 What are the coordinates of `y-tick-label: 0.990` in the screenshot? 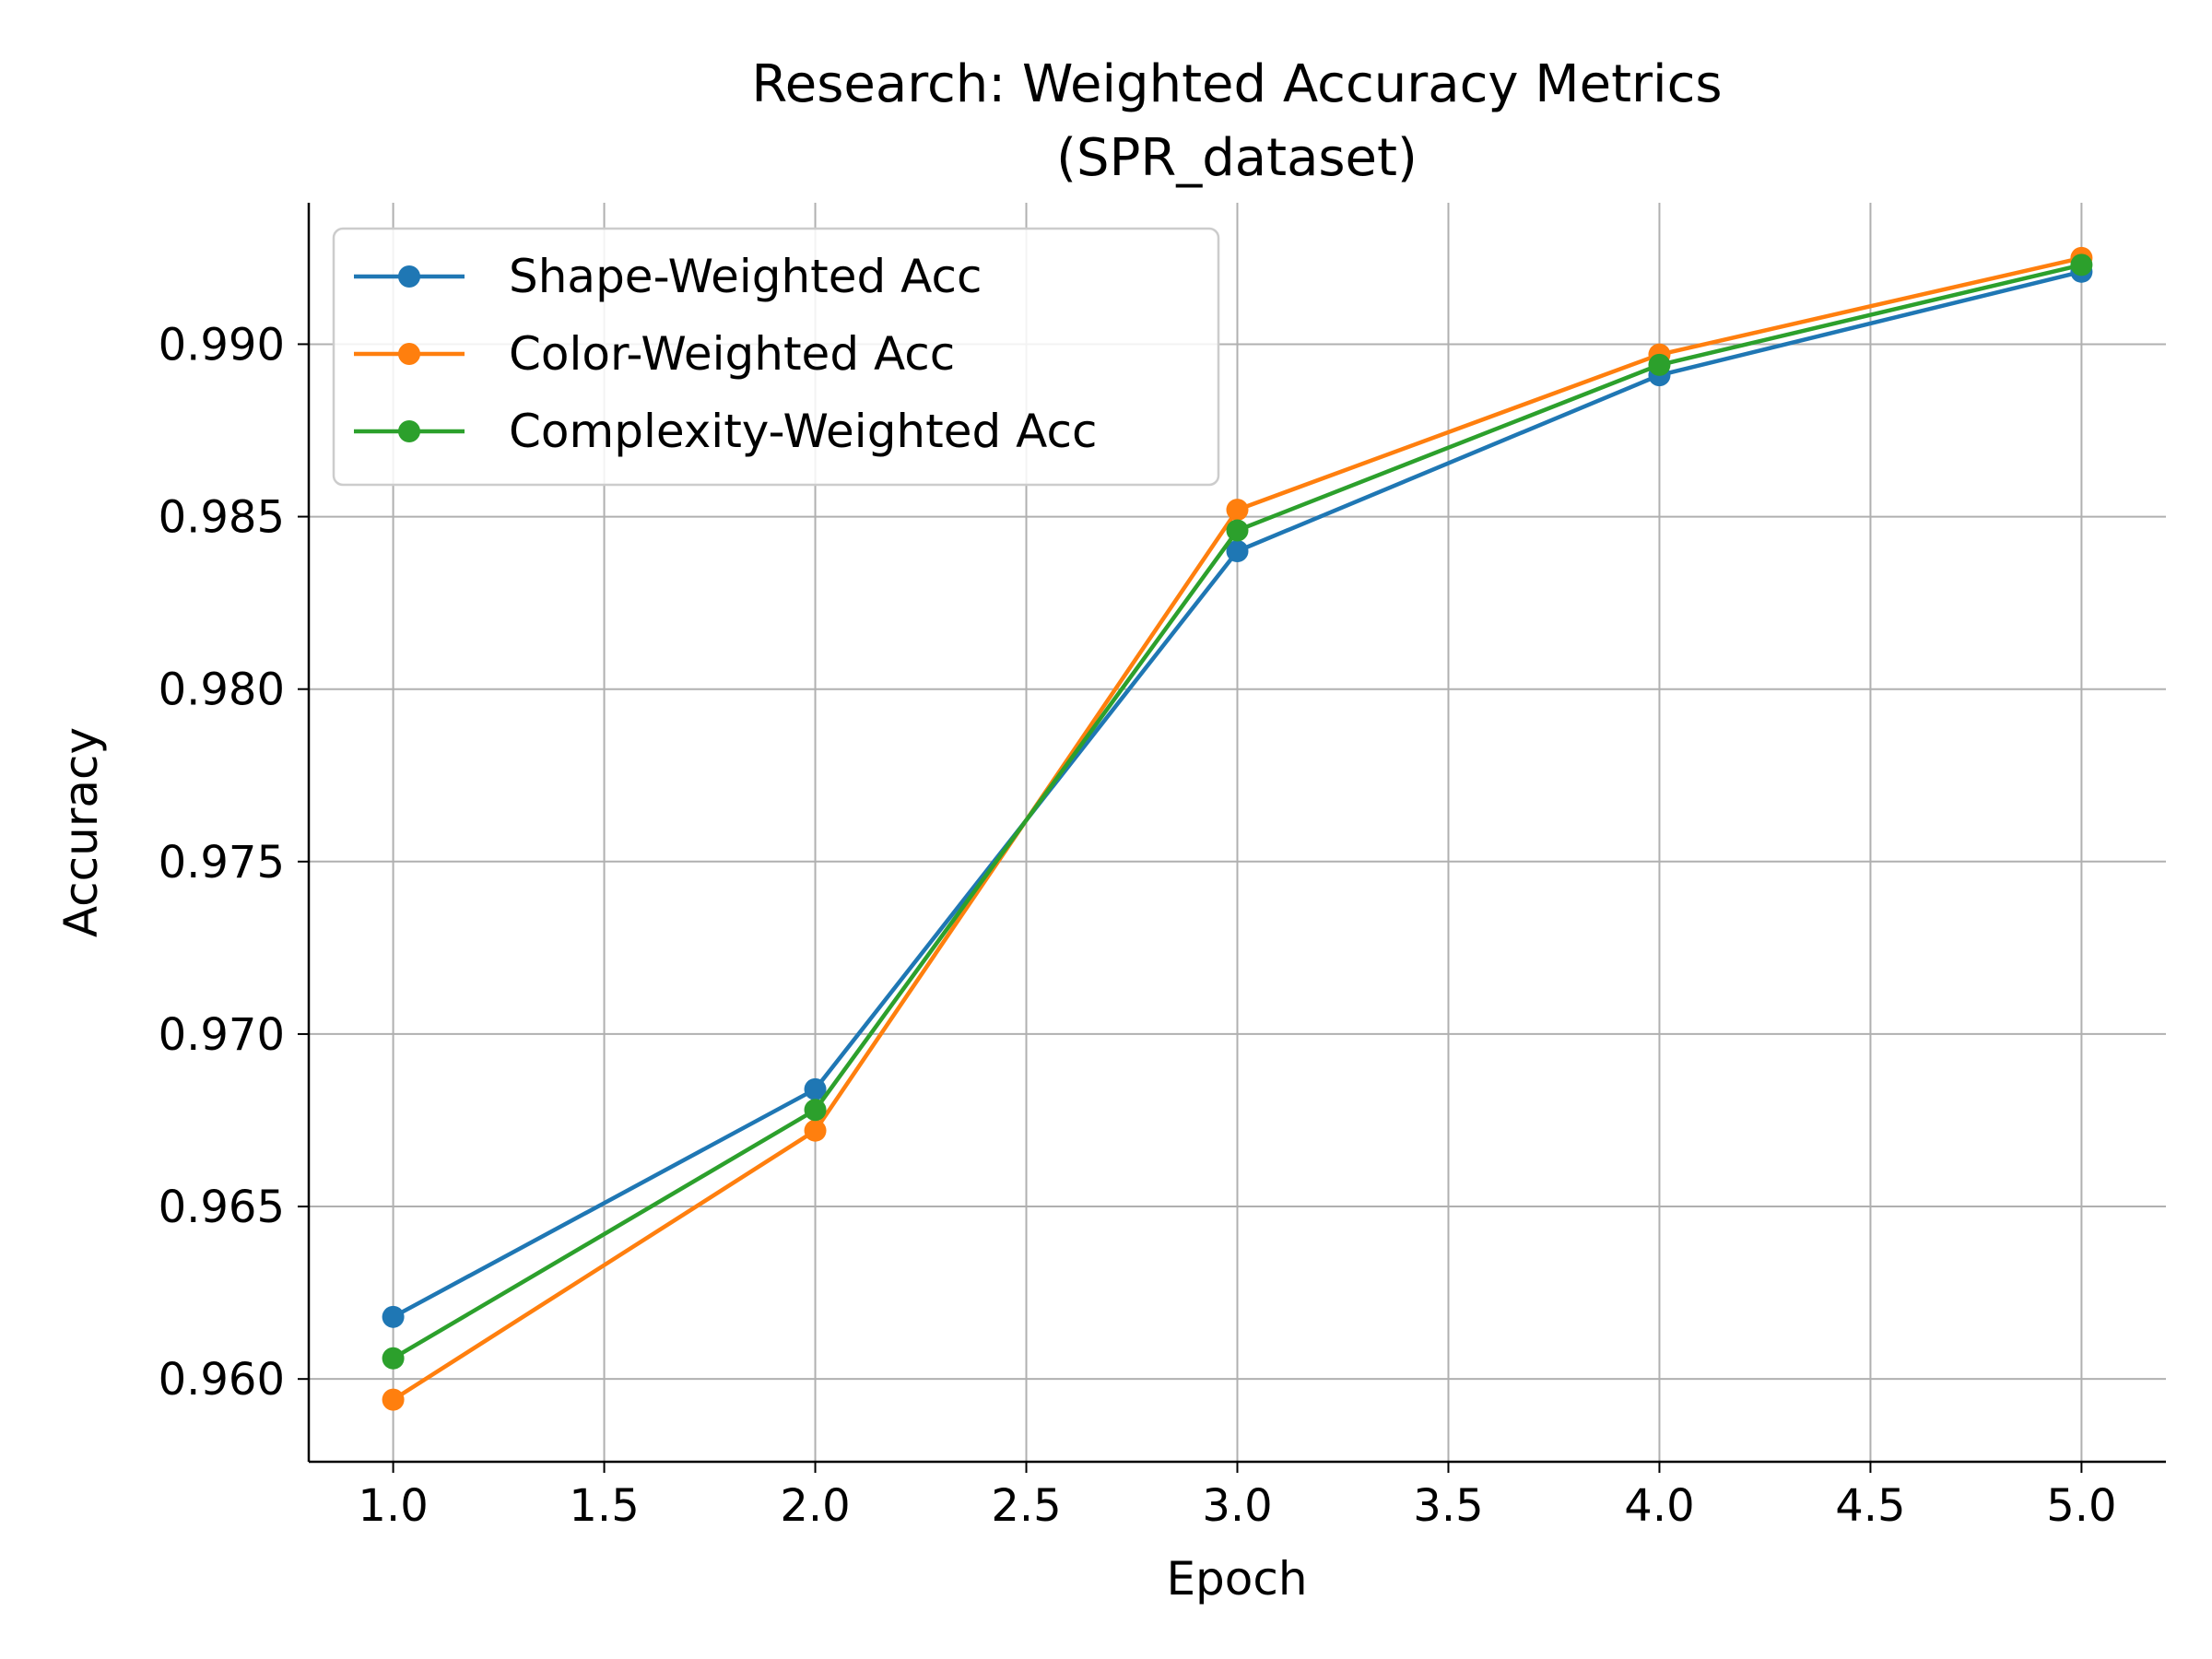 It's located at (222, 345).